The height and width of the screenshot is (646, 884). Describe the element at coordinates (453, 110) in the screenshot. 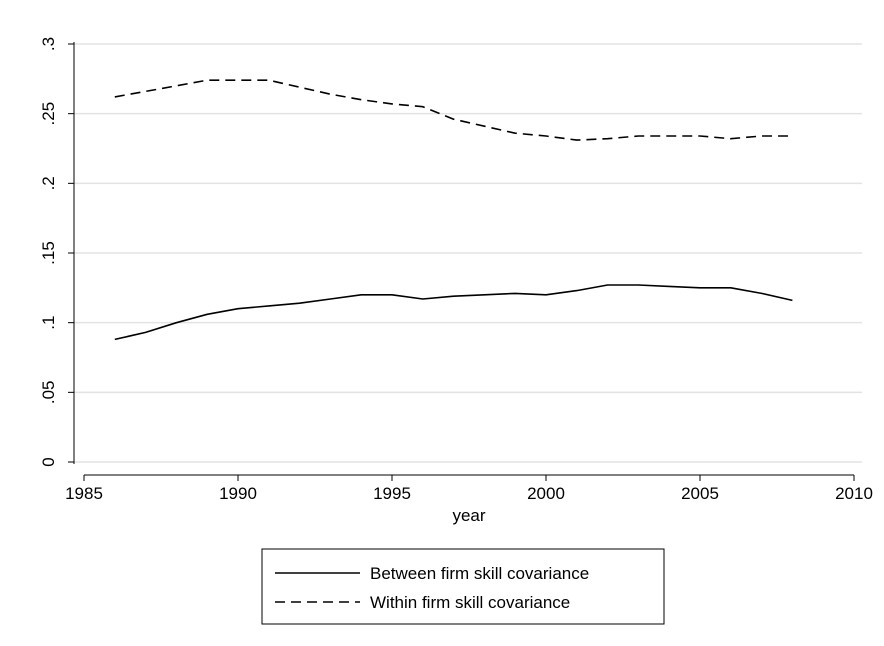

I see `series-line-within` at that location.